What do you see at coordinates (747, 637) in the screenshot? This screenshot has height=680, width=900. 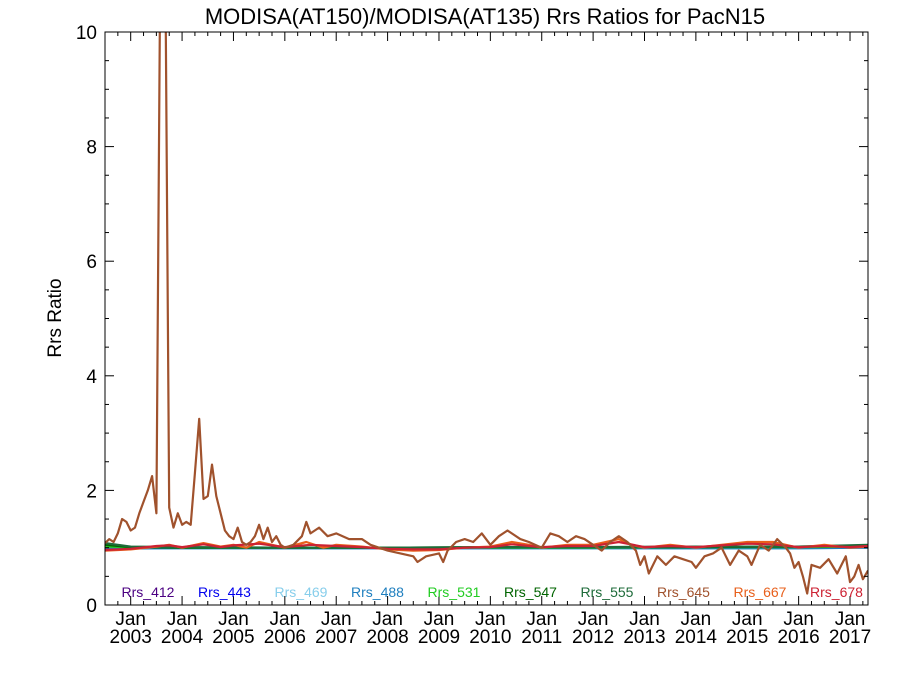 I see `x-tick-label-year: 2015` at bounding box center [747, 637].